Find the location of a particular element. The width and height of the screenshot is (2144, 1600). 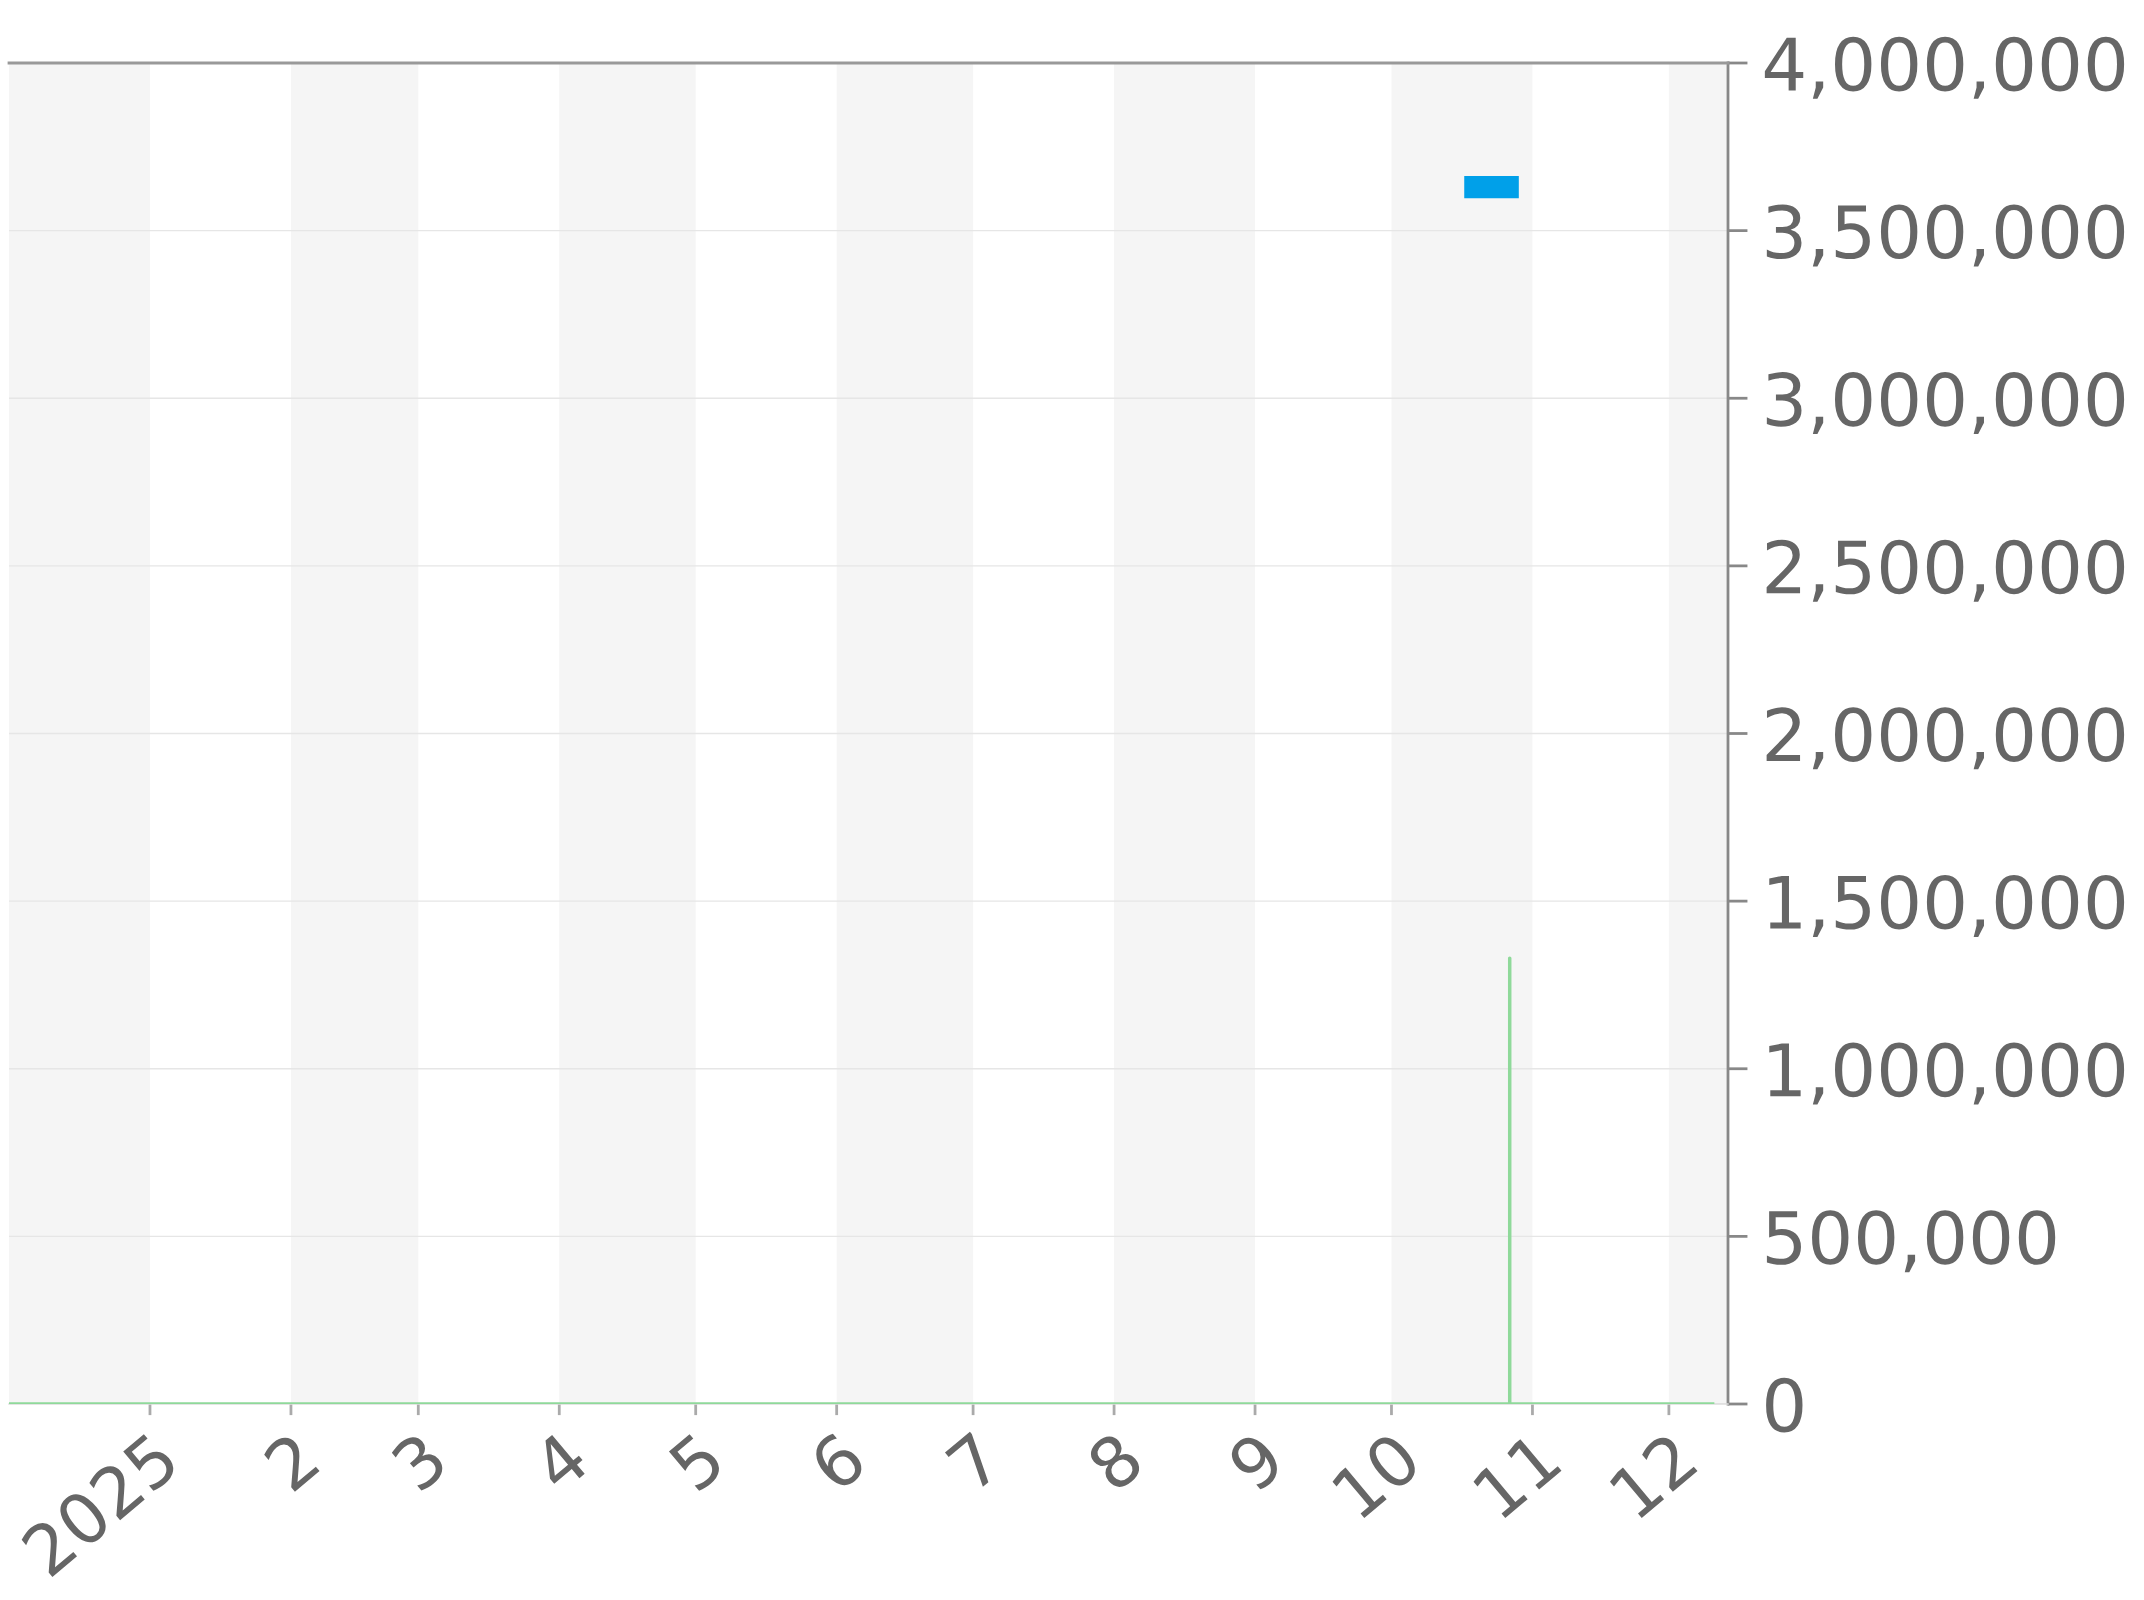

x-tick-label: 12 is located at coordinates (1652, 1475).